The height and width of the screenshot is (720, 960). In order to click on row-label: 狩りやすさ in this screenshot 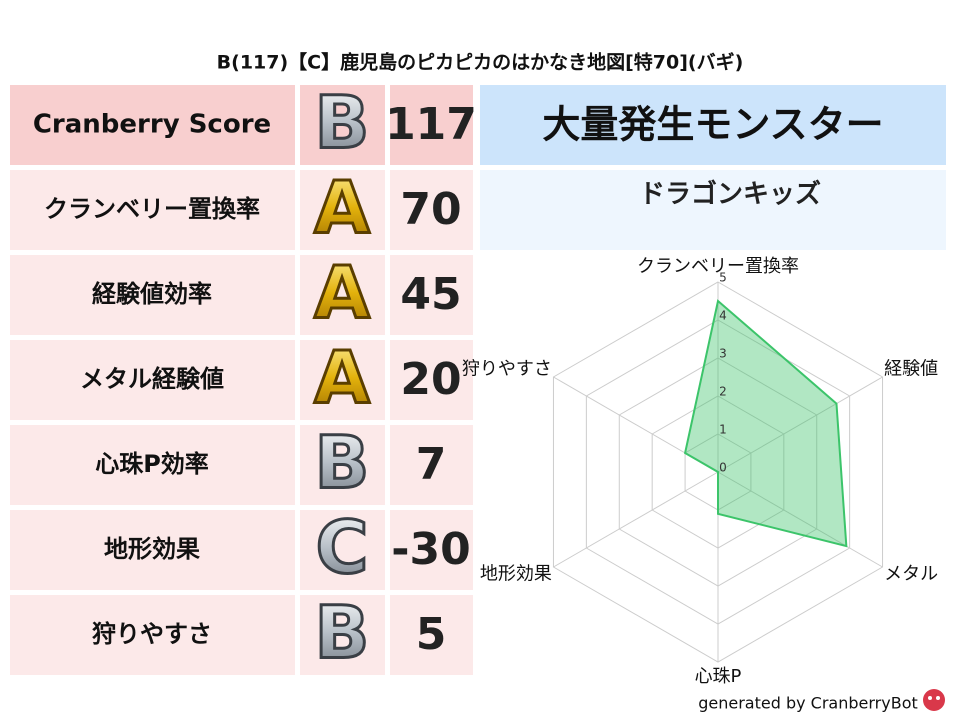, I will do `click(152, 634)`.